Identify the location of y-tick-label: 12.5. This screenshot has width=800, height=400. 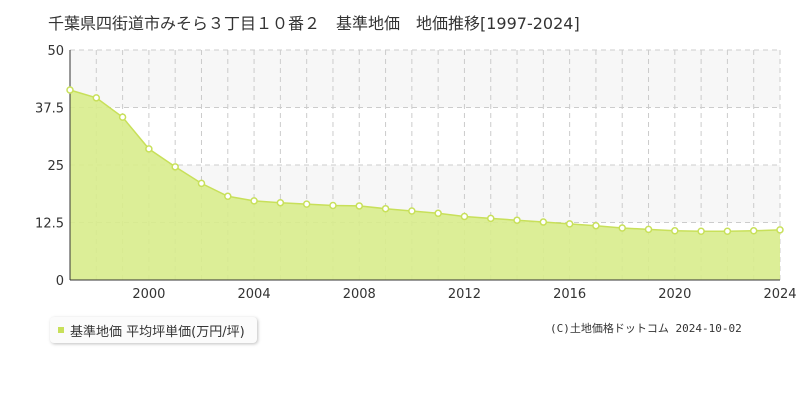
(49, 224).